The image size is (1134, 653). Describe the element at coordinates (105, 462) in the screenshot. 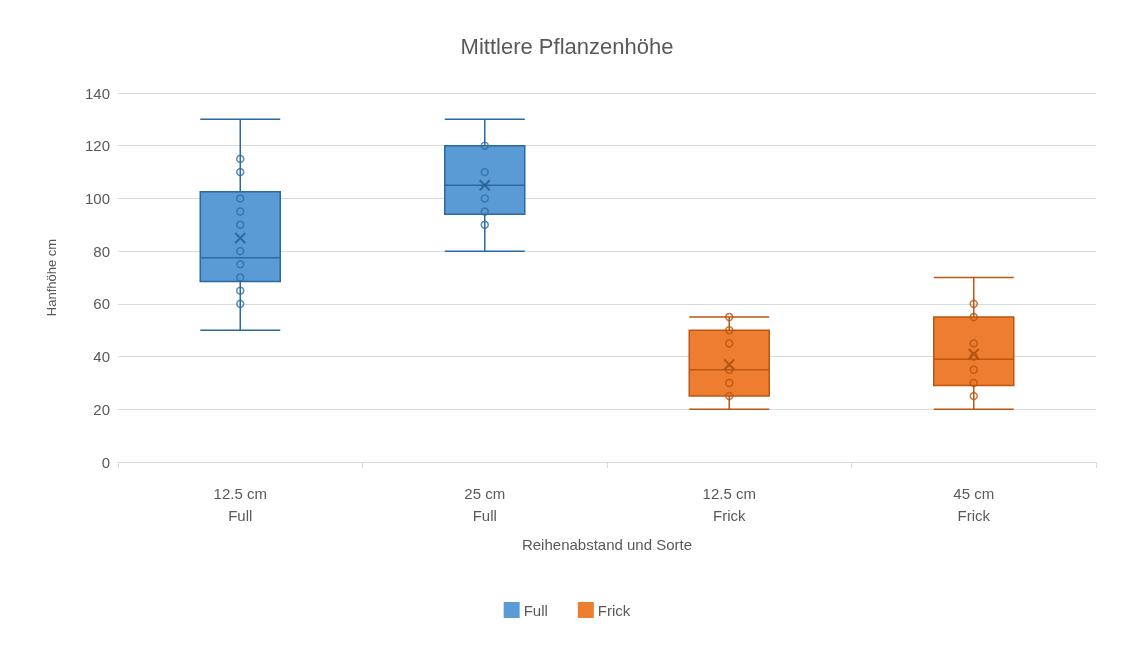

I see `y-tick-label: 0` at that location.